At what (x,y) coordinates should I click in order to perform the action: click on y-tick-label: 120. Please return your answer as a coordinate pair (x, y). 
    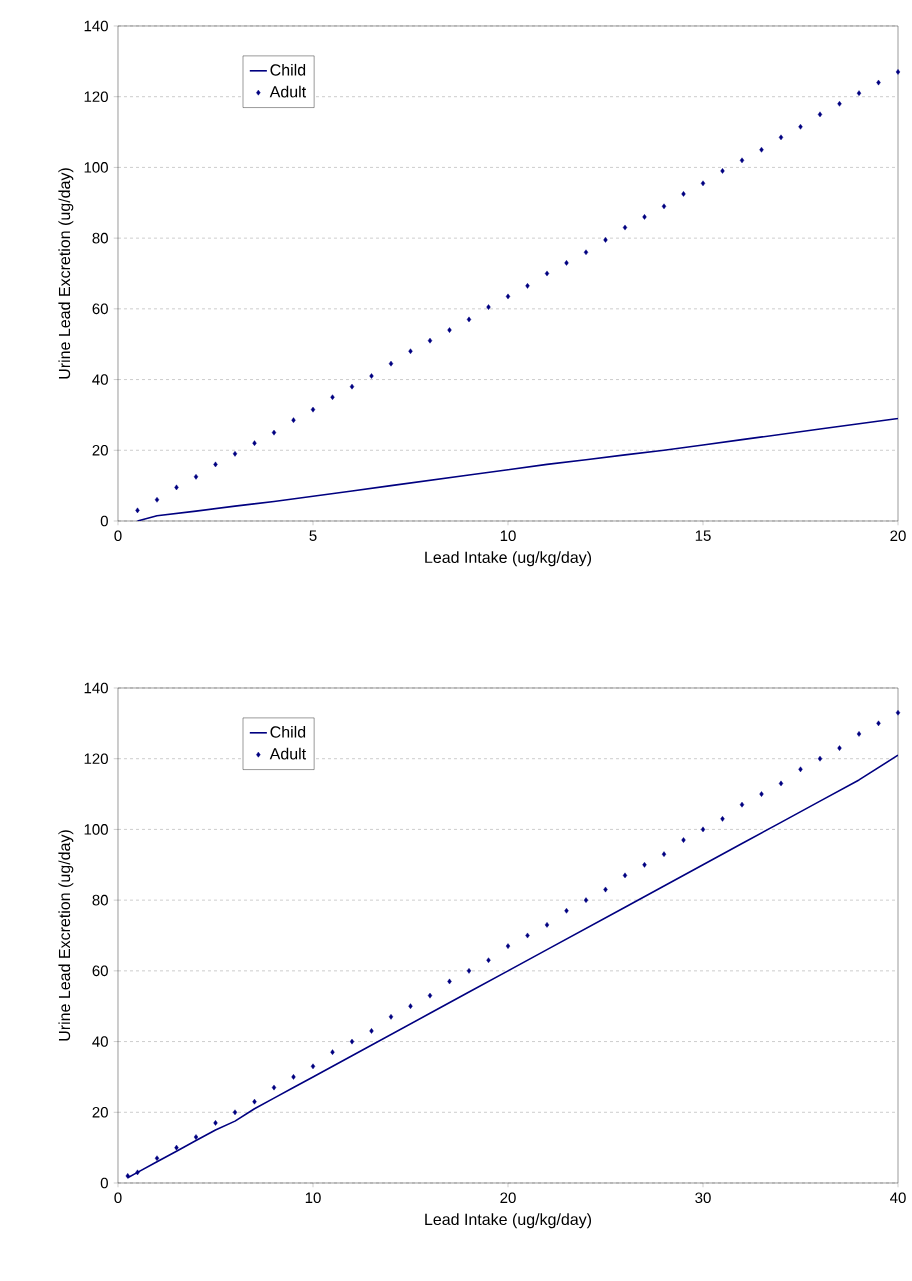
    Looking at the image, I should click on (96, 759).